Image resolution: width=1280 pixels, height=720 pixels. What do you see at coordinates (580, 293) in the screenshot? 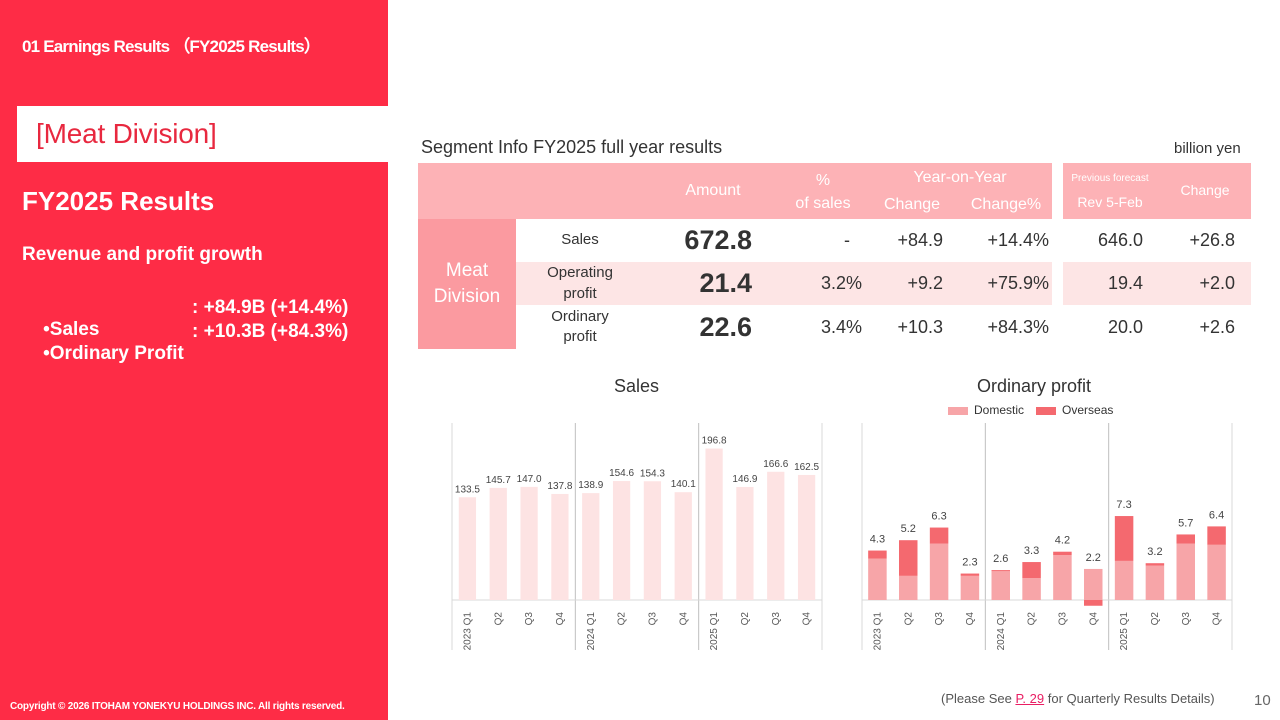
I see `row-label-line2: profit` at bounding box center [580, 293].